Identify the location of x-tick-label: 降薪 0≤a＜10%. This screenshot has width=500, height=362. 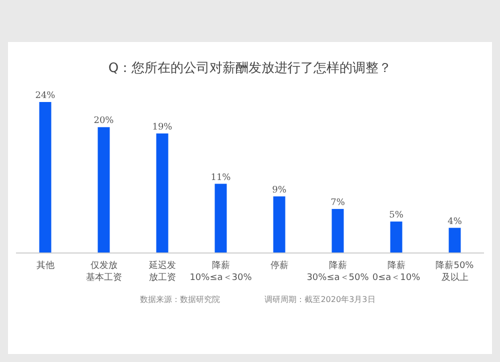
(396, 271).